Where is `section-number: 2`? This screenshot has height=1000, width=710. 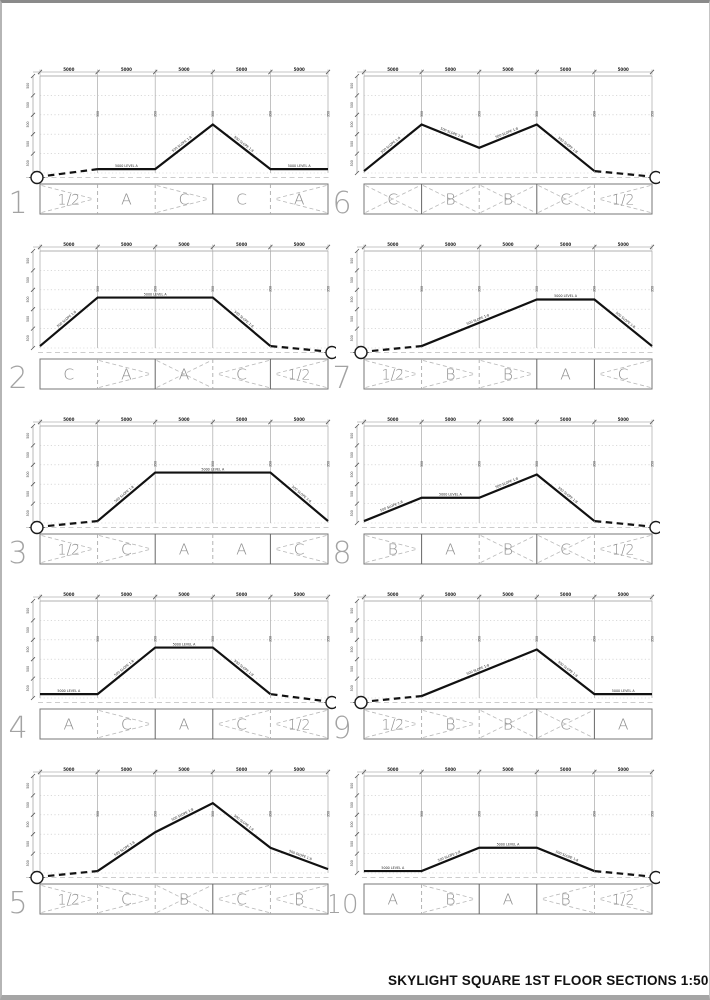 section-number: 2 is located at coordinates (17, 377).